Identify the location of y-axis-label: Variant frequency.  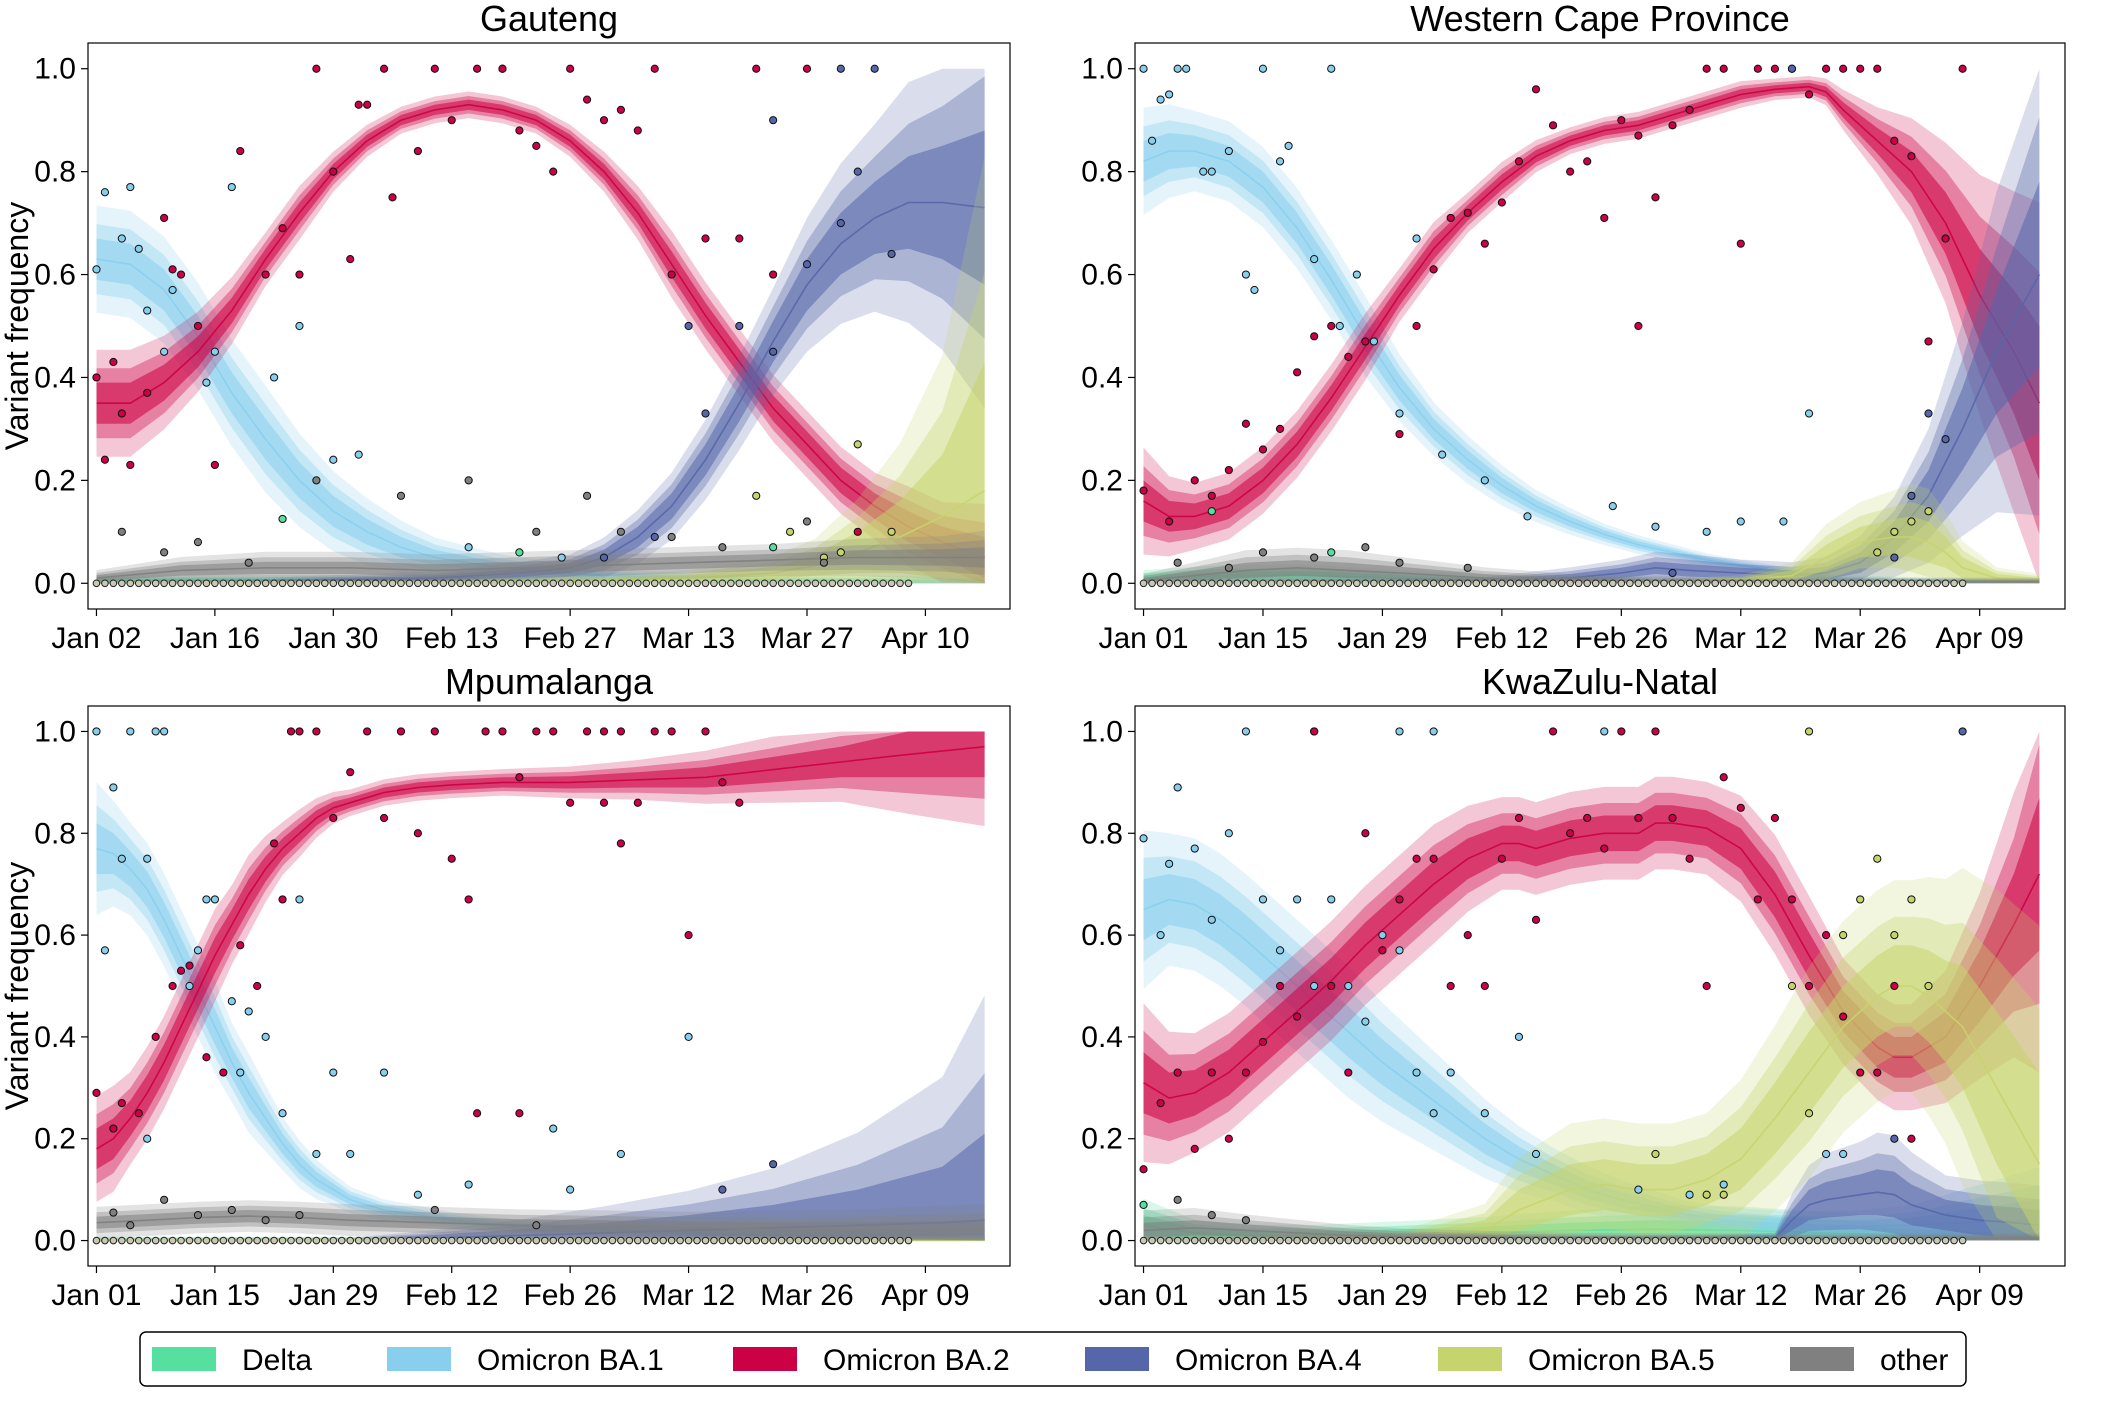
(17, 326).